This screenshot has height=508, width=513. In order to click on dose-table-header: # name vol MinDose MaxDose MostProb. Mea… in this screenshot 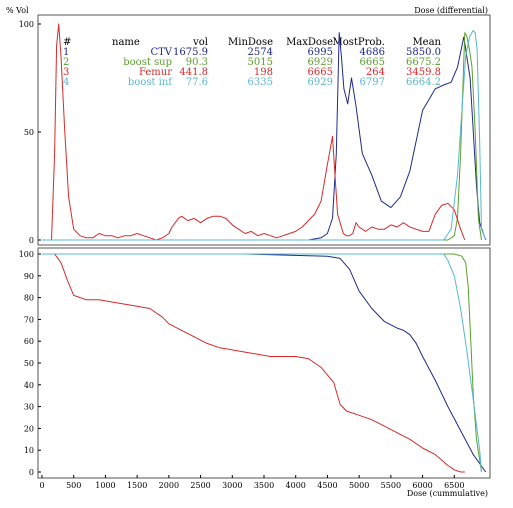, I will do `click(252, 42)`.